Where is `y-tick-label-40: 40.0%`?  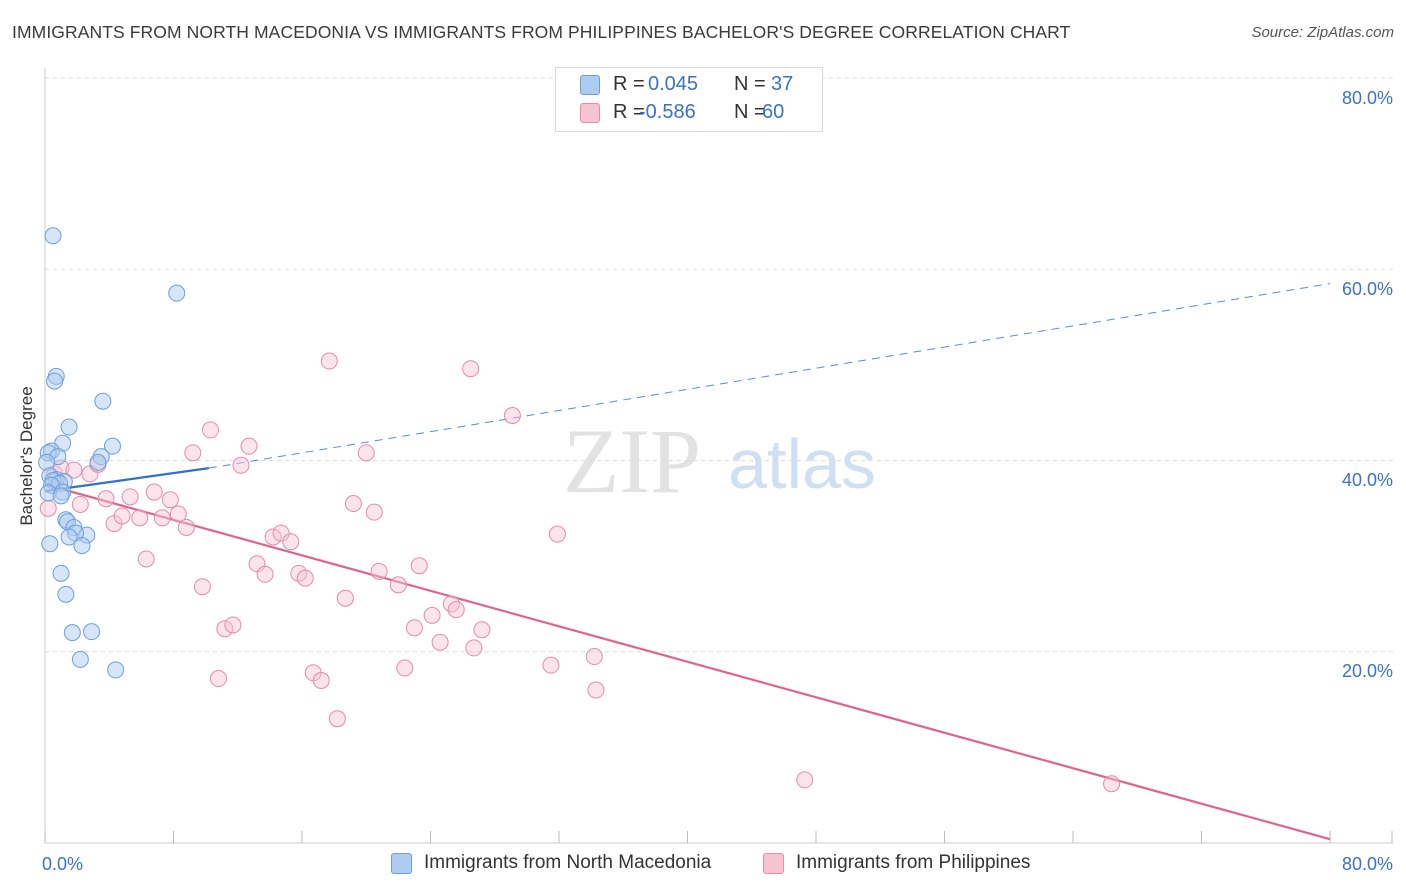
y-tick-label-40: 40.0% is located at coordinates (1367, 480).